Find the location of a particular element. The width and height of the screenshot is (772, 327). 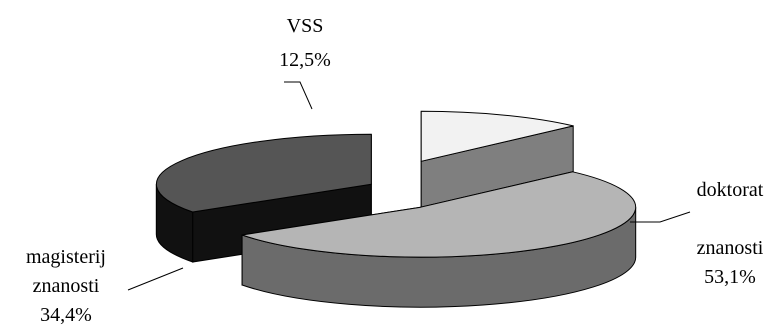

pie-slice-magisterij-znanosti is located at coordinates (263, 198).